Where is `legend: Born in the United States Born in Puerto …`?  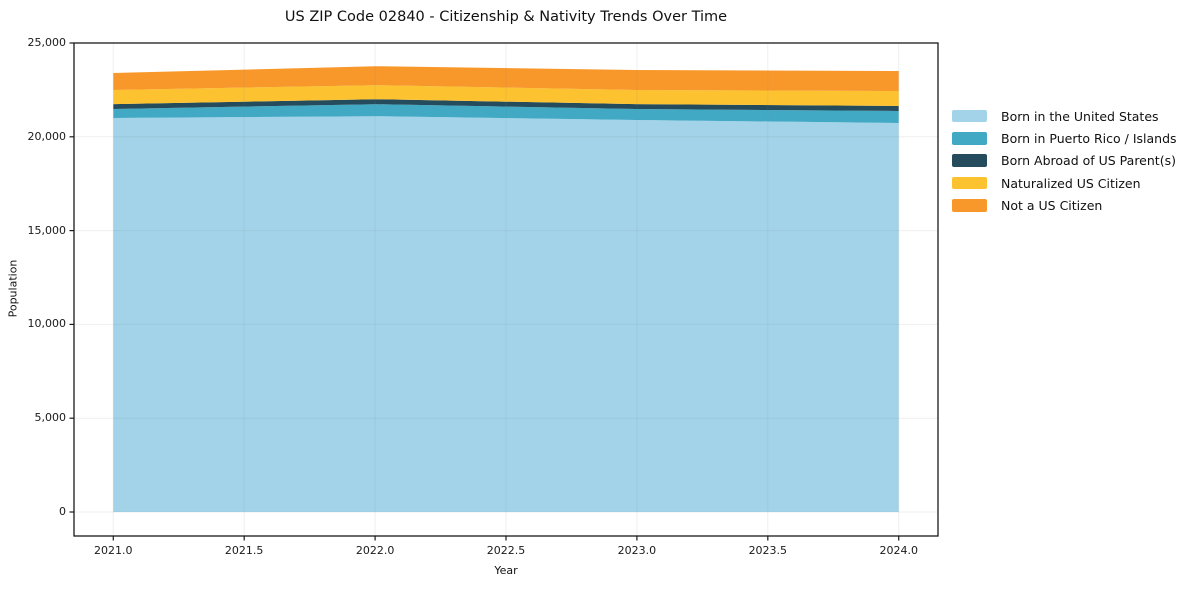 legend: Born in the United States Born in Puerto … is located at coordinates (1064, 160).